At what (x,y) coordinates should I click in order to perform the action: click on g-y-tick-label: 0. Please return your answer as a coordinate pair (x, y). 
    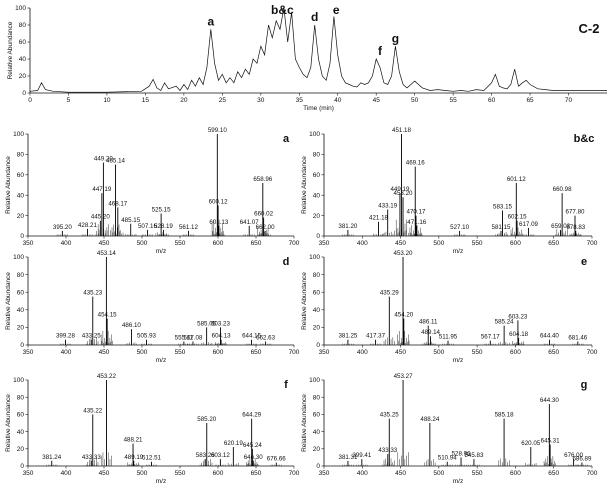
    Looking at the image, I should click on (318, 466).